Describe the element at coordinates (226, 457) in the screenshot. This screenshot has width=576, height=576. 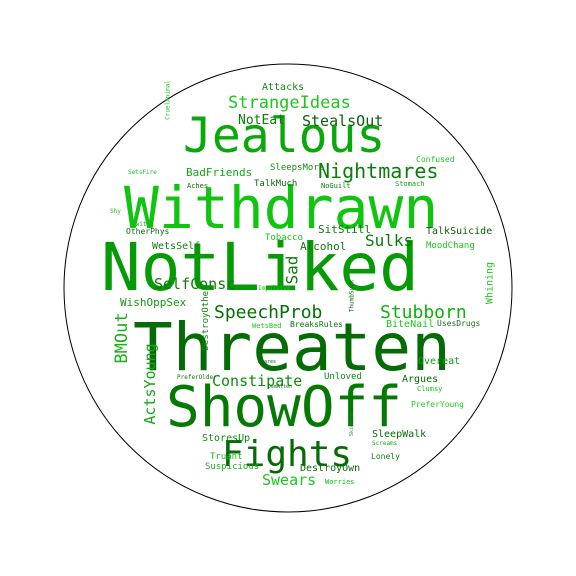
I see `word-truant: Truant` at that location.